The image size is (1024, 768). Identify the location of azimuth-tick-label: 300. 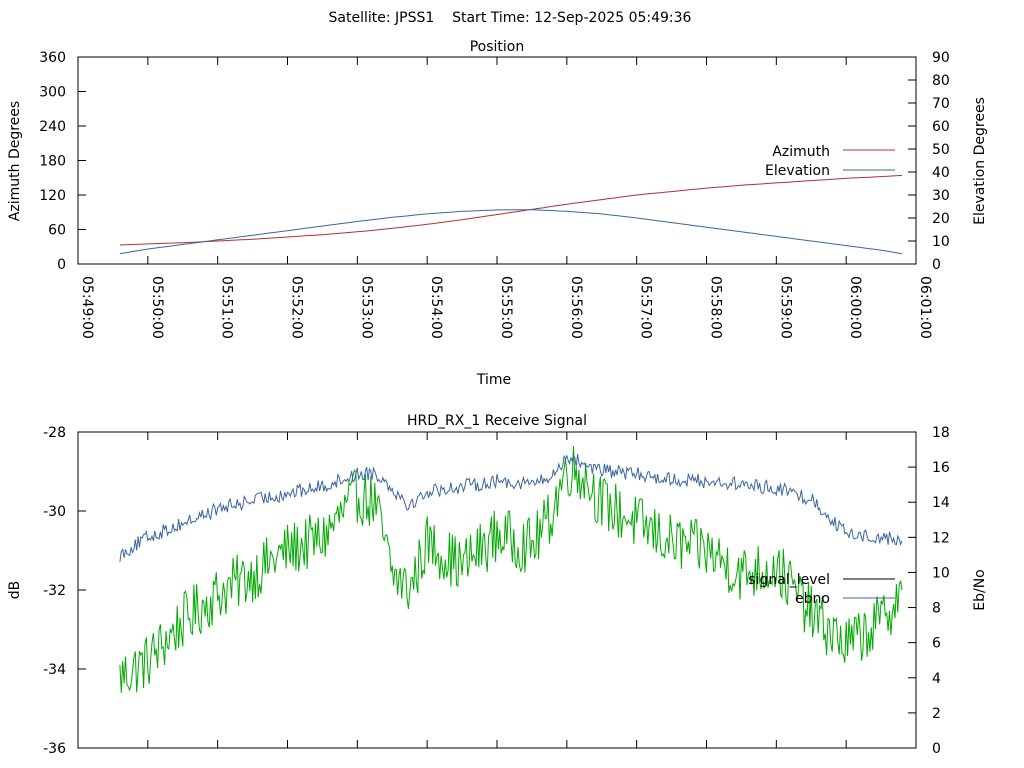
(52, 93).